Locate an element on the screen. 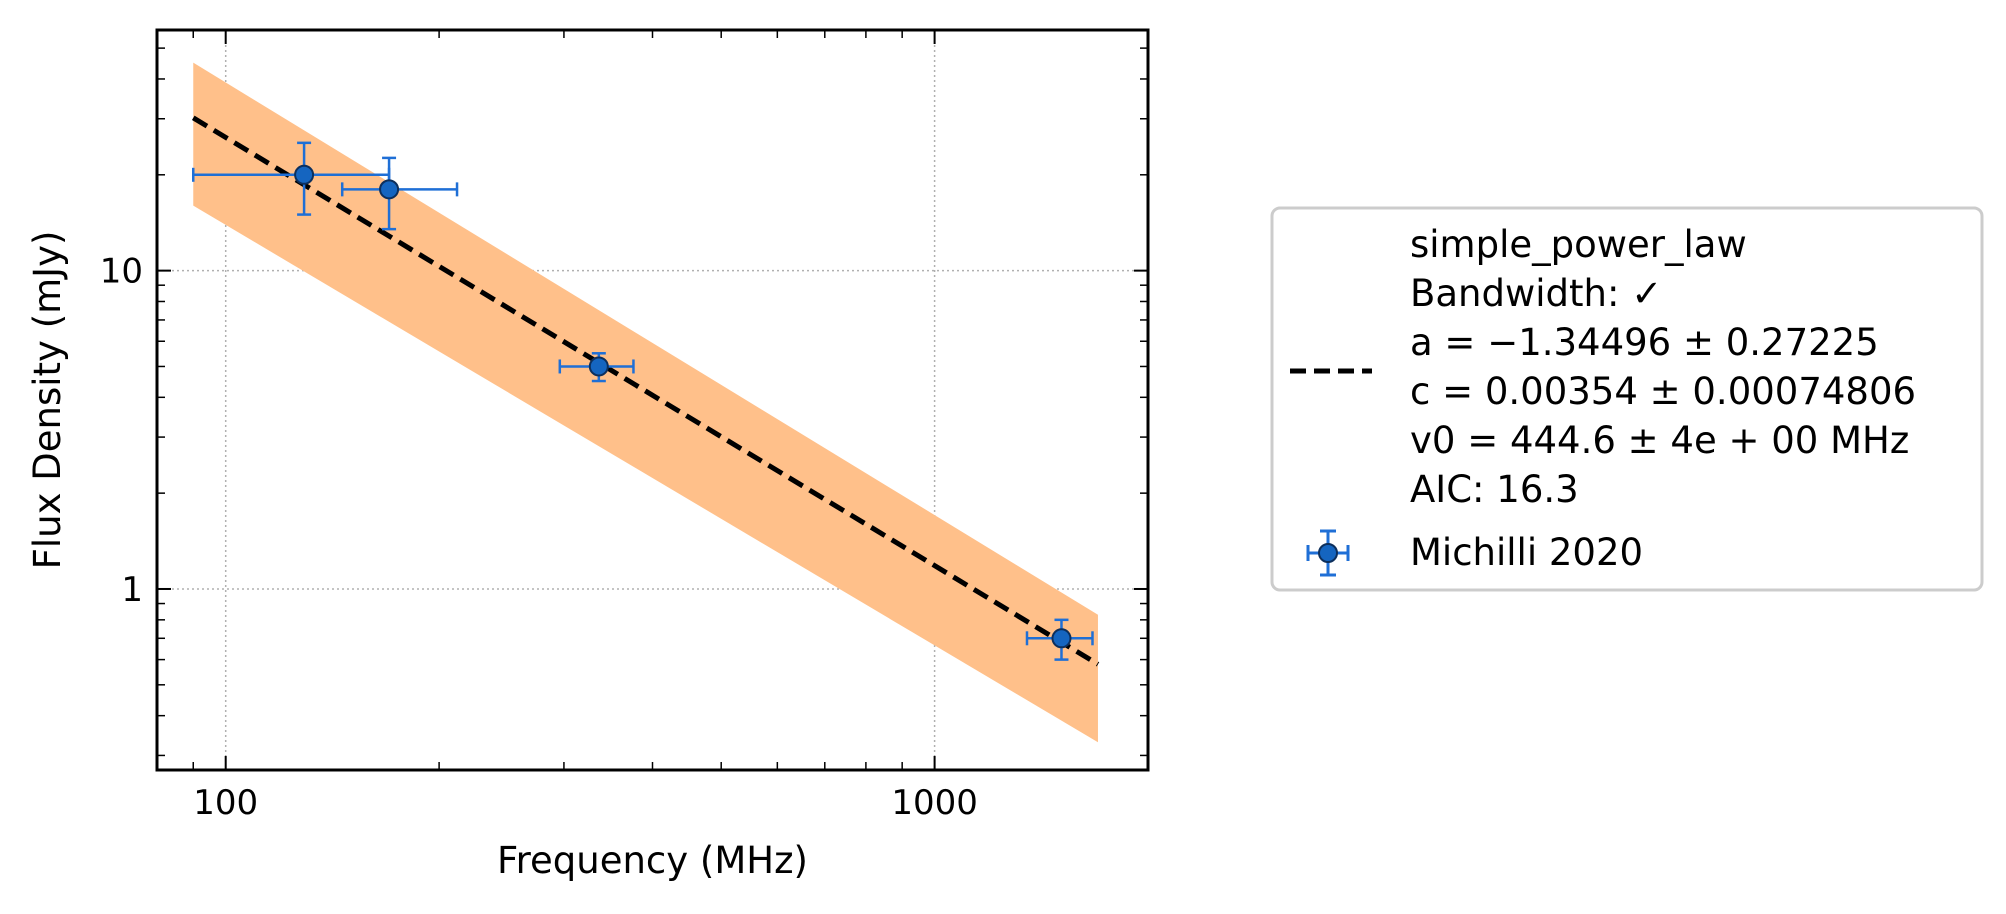 The width and height of the screenshot is (2006, 914). y-tick-label: 1 is located at coordinates (132, 590).